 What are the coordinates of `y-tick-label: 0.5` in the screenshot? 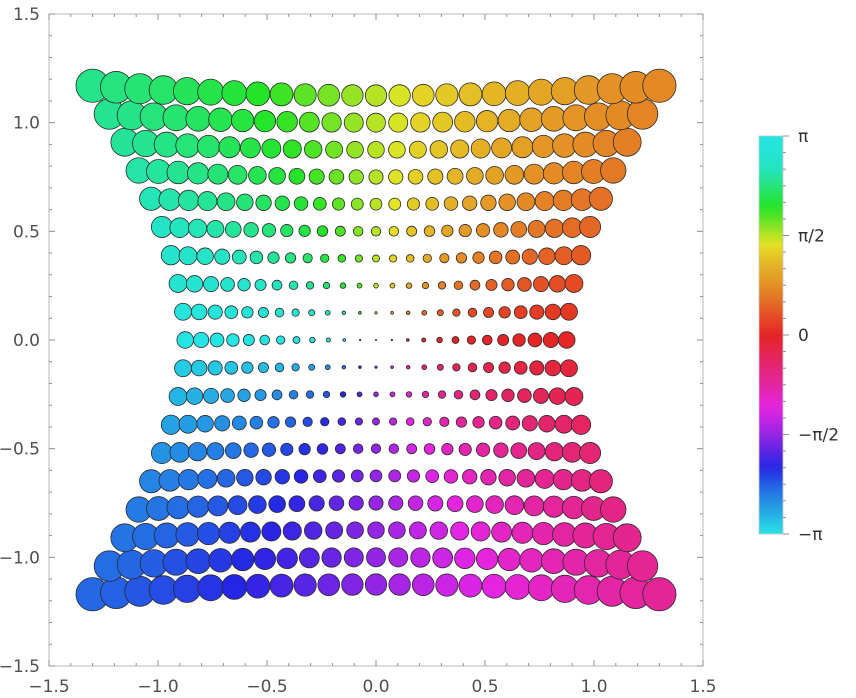 It's located at (26, 232).